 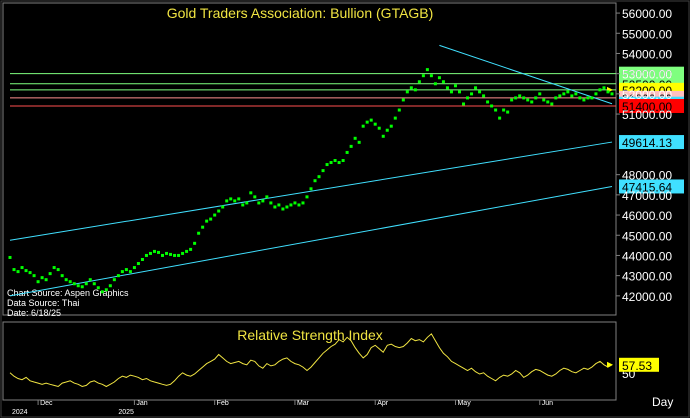 I want to click on x-month-label: Jan, so click(x=141, y=403).